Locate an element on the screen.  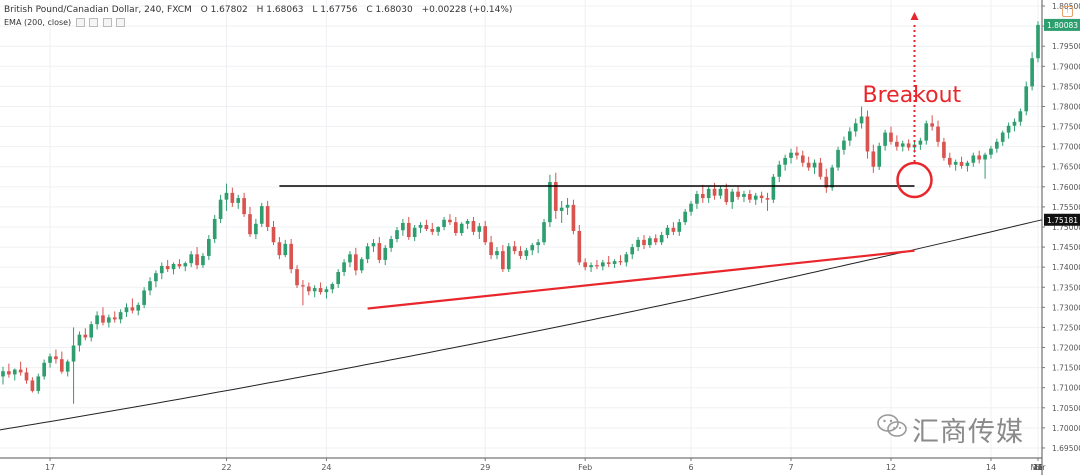
x-tick-label: 24 is located at coordinates (326, 467).